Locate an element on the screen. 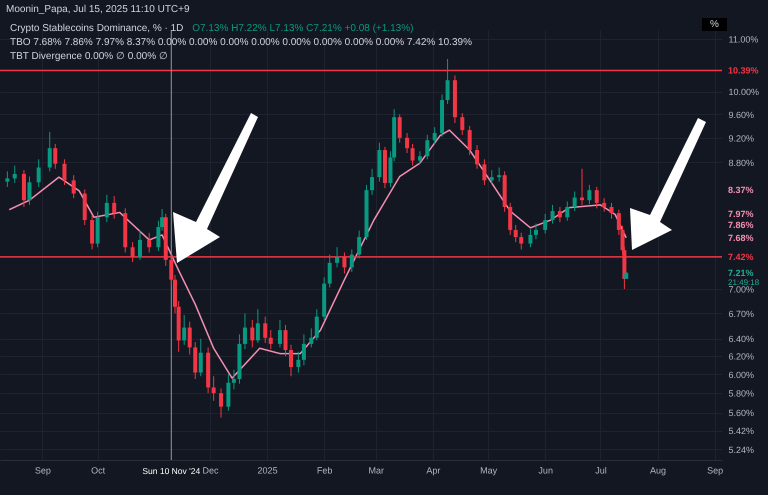  y-tick-label: 6.00% is located at coordinates (741, 375).